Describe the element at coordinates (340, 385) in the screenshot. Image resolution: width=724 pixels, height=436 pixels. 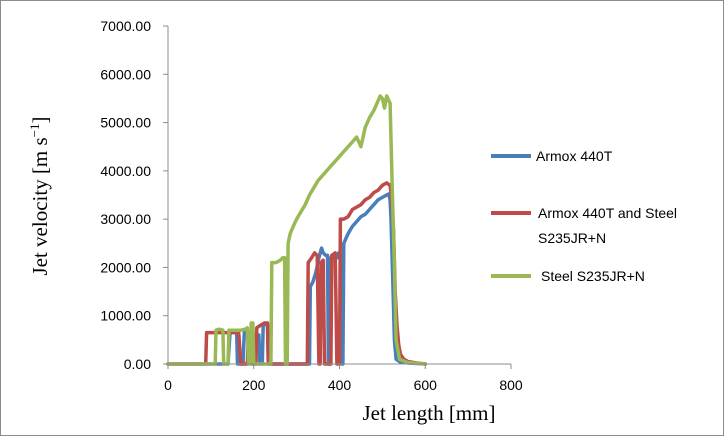
I see `x-tick-label: 400` at that location.